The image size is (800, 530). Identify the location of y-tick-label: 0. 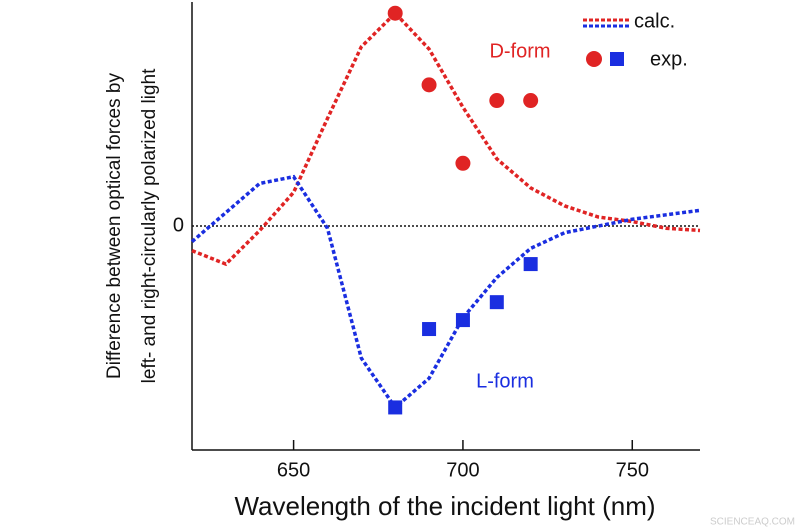
(178, 225).